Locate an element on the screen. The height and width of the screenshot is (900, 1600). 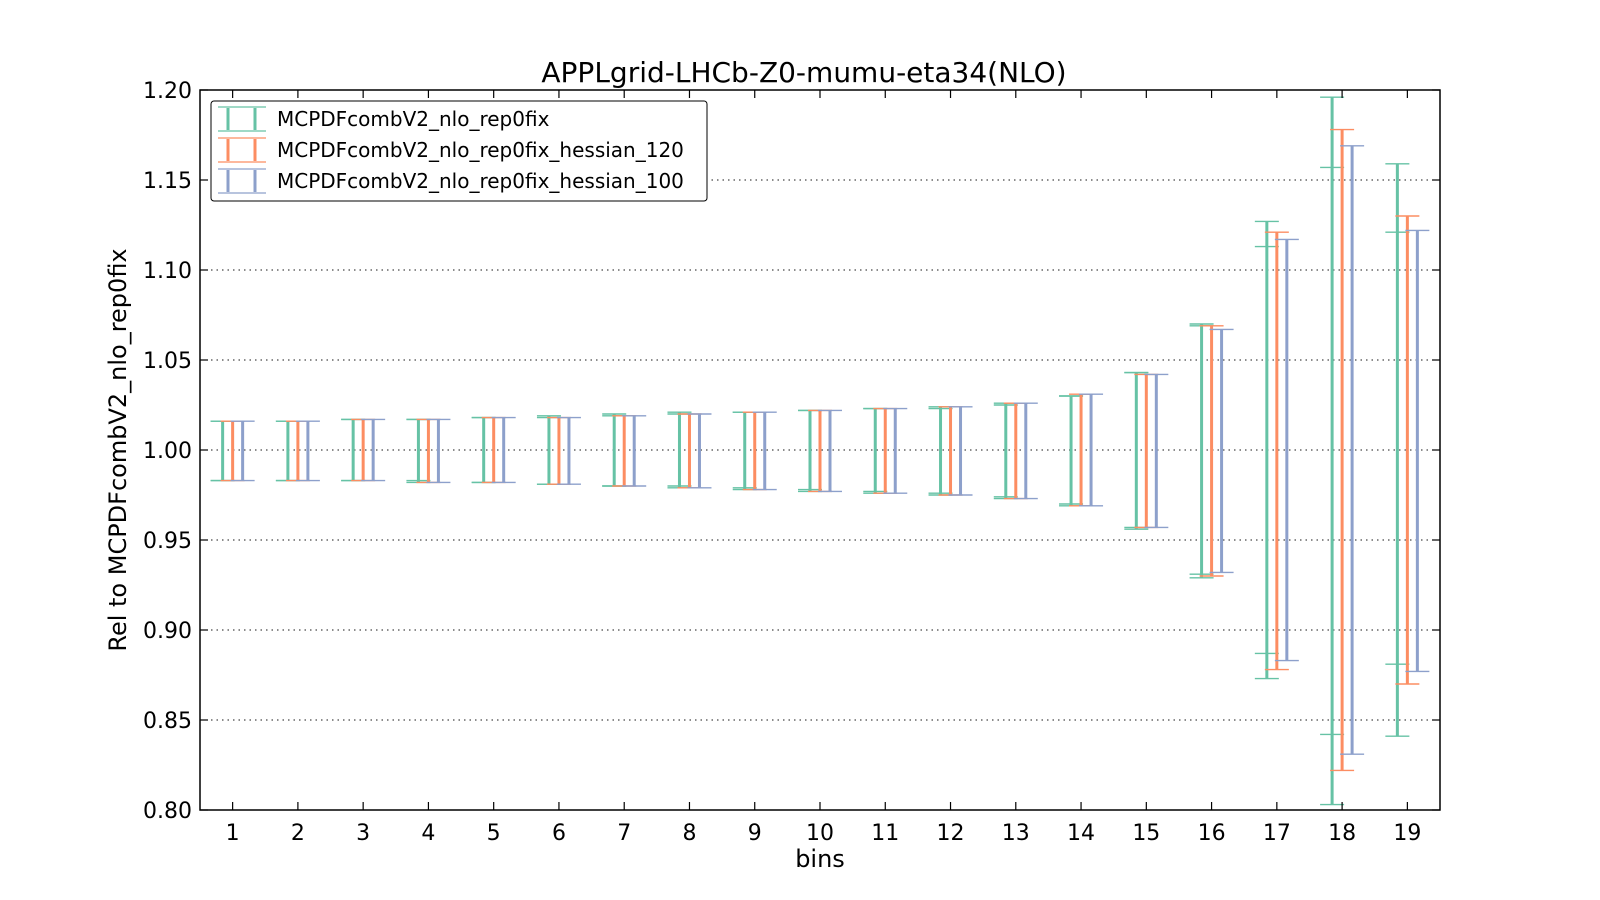
y-tick-label: 1.20 is located at coordinates (167, 91).